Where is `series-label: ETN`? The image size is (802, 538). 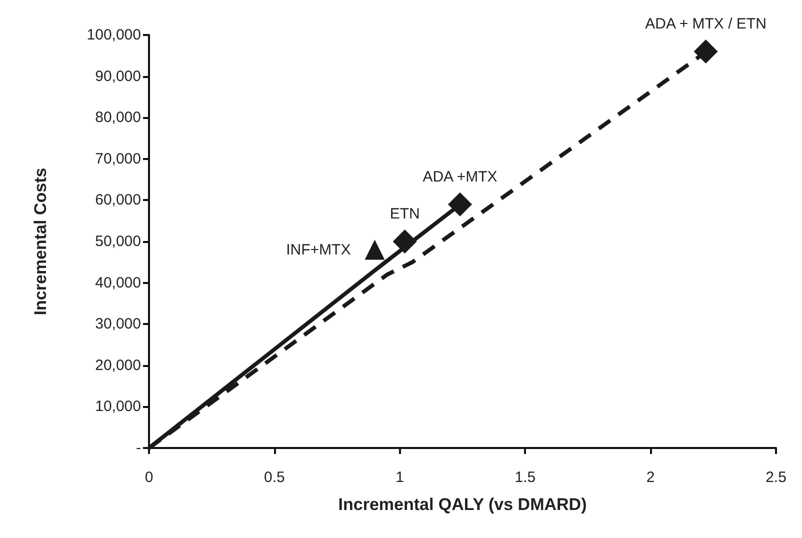
series-label: ETN is located at coordinates (405, 214).